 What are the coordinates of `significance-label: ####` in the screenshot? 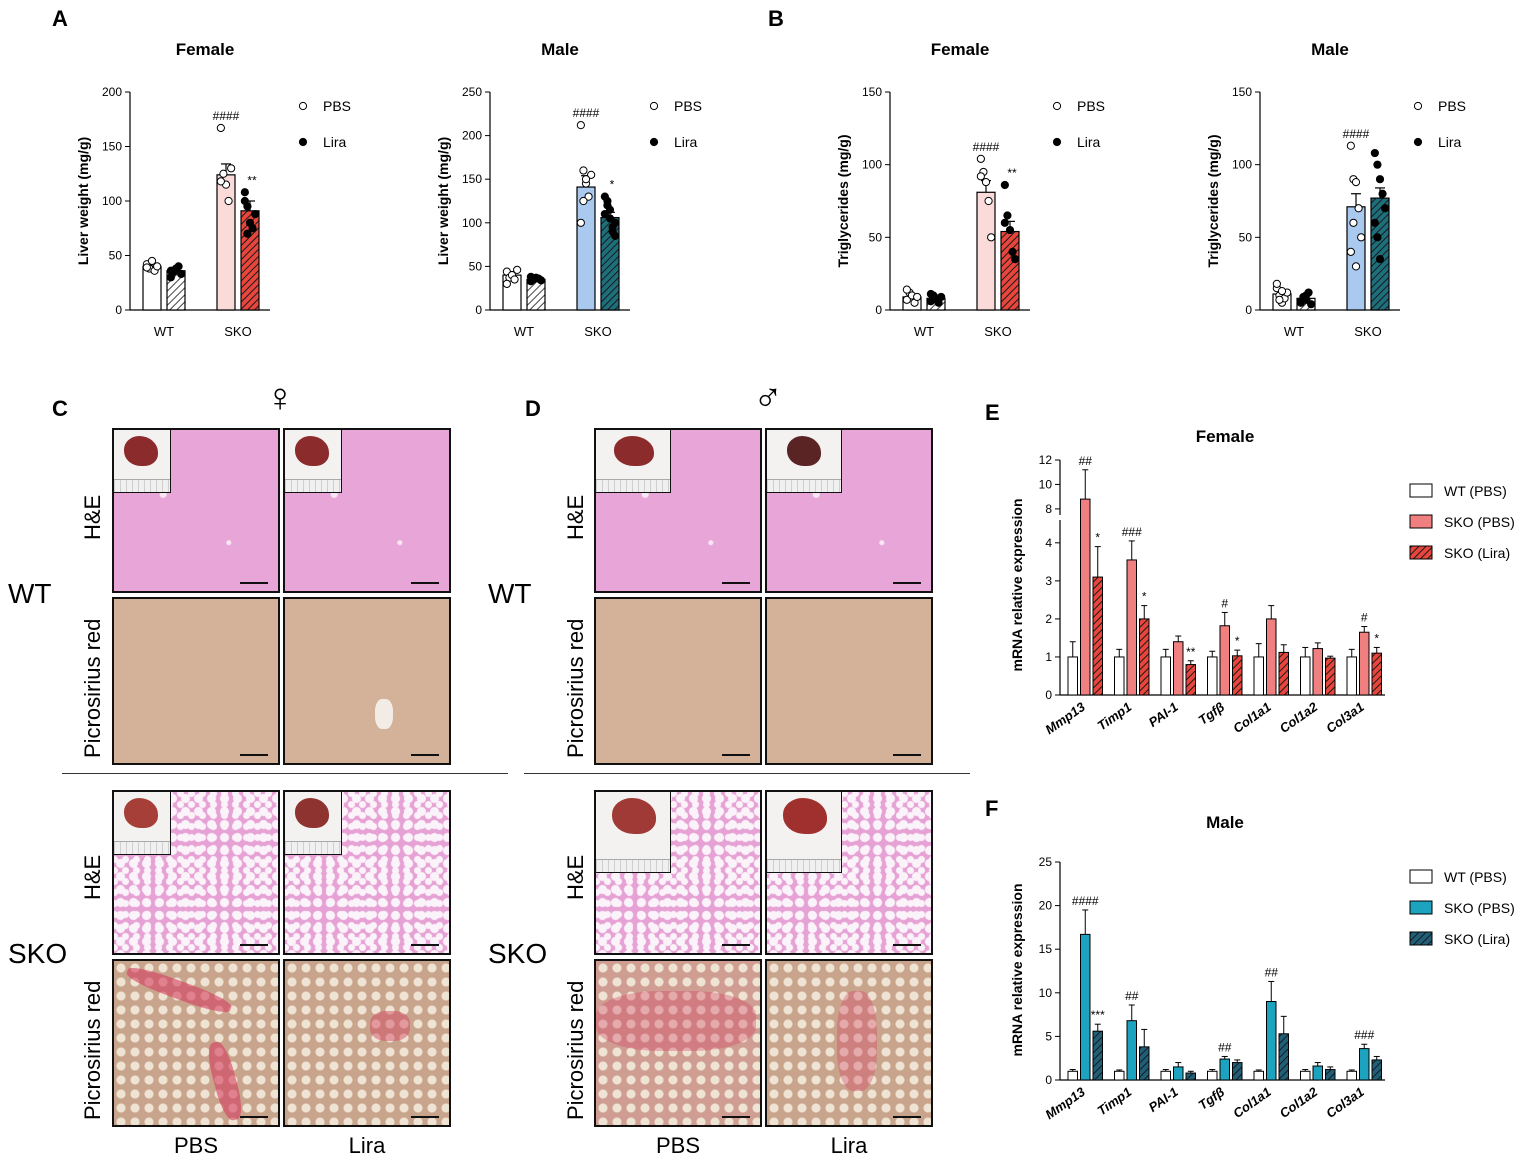 It's located at (986, 147).